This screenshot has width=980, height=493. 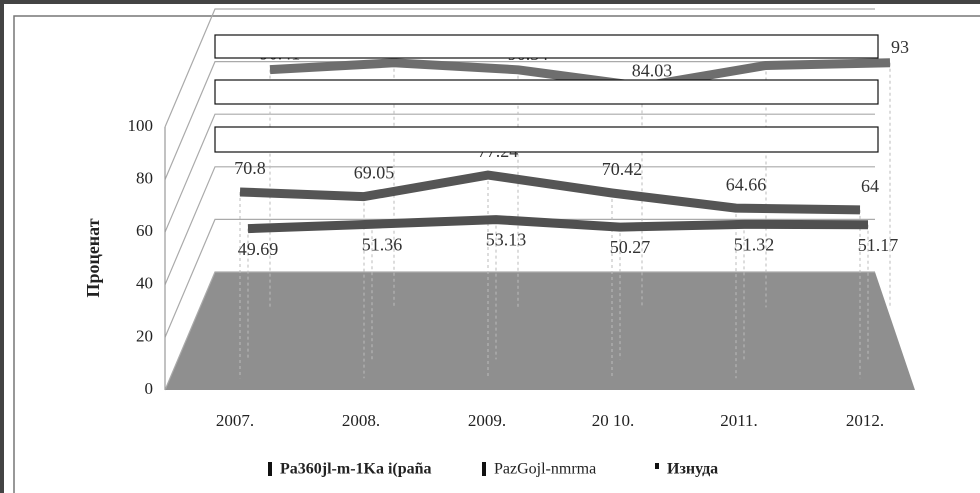 What do you see at coordinates (652, 71) in the screenshot?
I see `data-label: 84.03` at bounding box center [652, 71].